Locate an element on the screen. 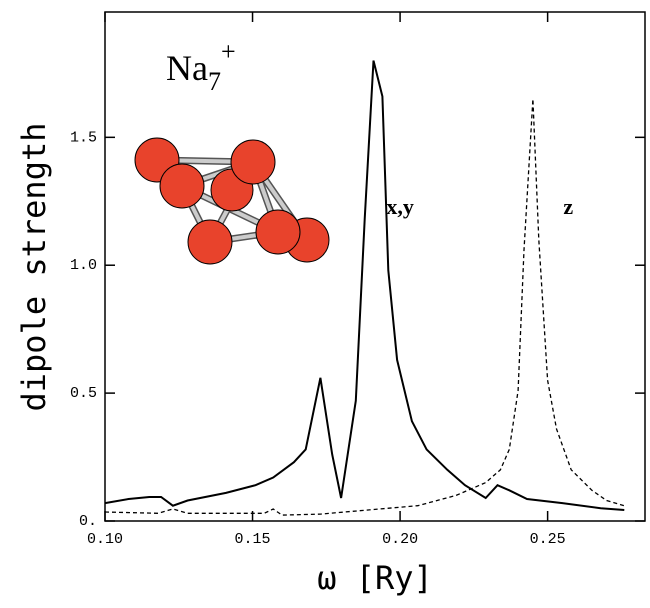 The image size is (650, 608). x-tick-label: 0.15 is located at coordinates (253, 539).